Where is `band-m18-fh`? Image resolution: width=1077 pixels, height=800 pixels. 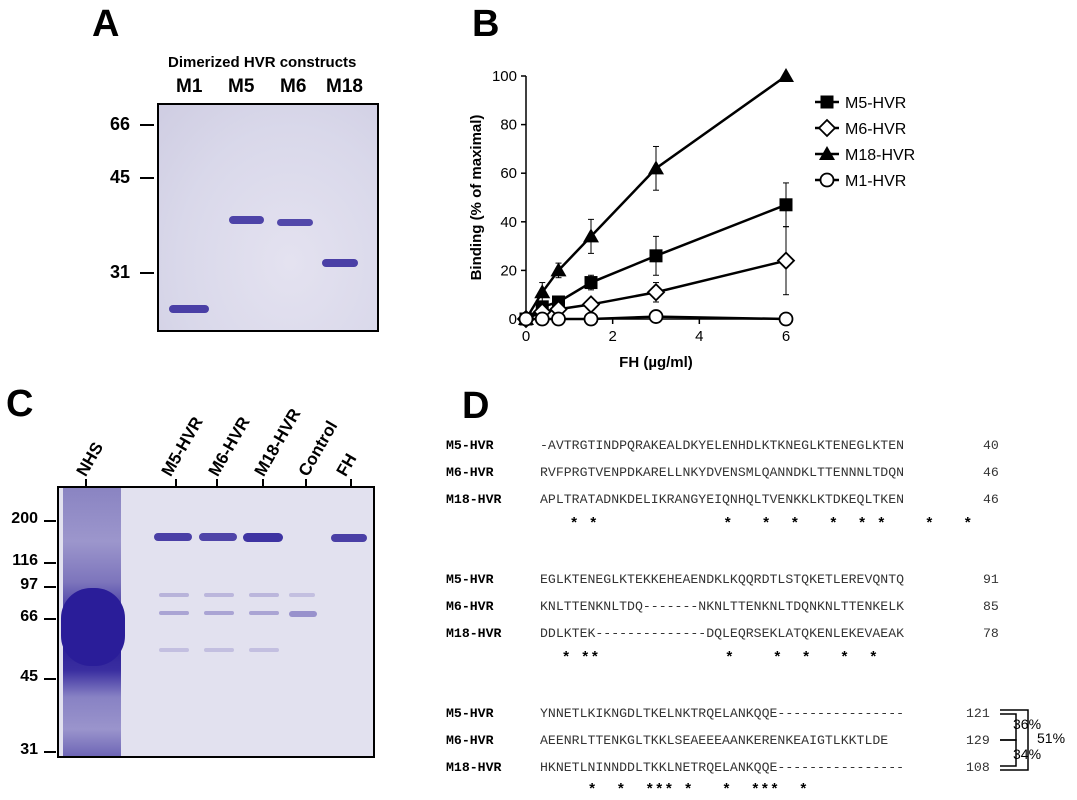 band-m18-fh is located at coordinates (263, 537).